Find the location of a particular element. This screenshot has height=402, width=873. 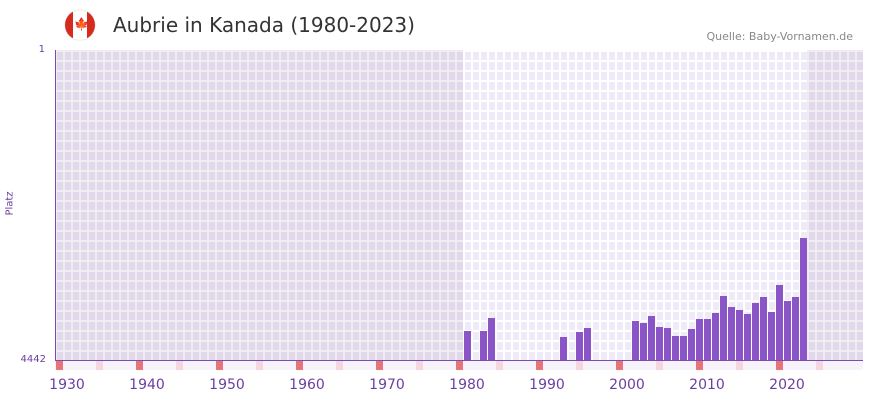

out-of-range-shade is located at coordinates (835, 205).